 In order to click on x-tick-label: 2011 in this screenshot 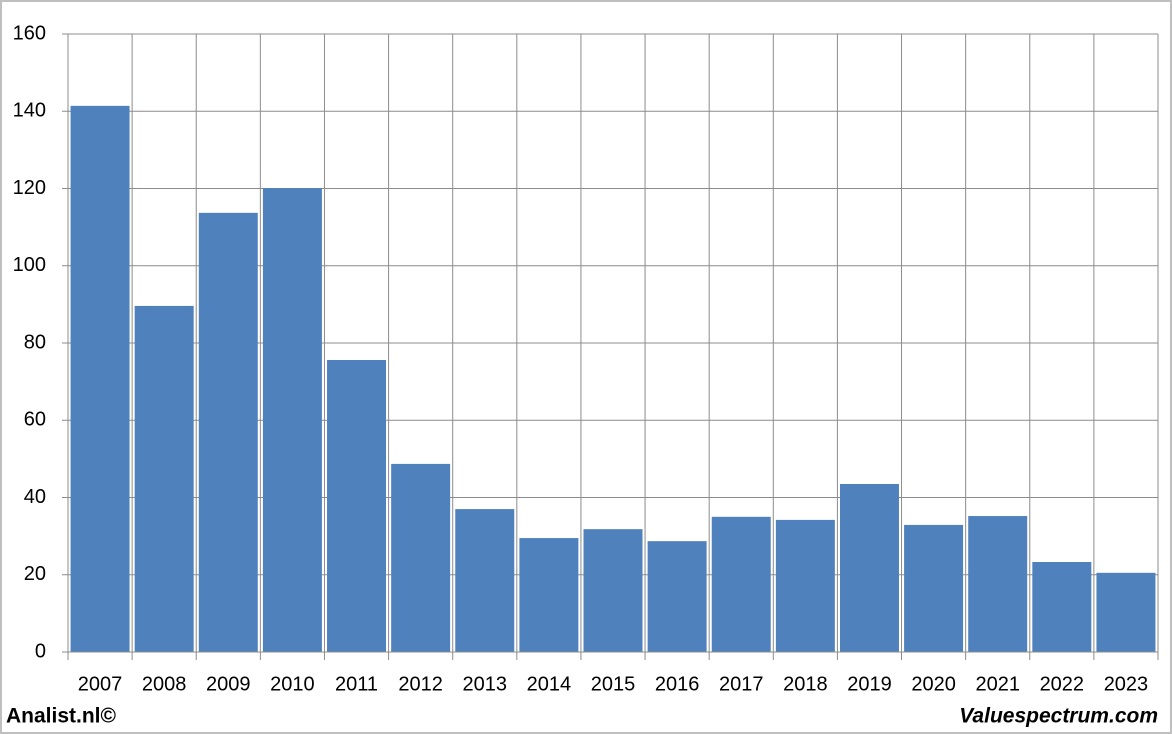, I will do `click(356, 684)`.